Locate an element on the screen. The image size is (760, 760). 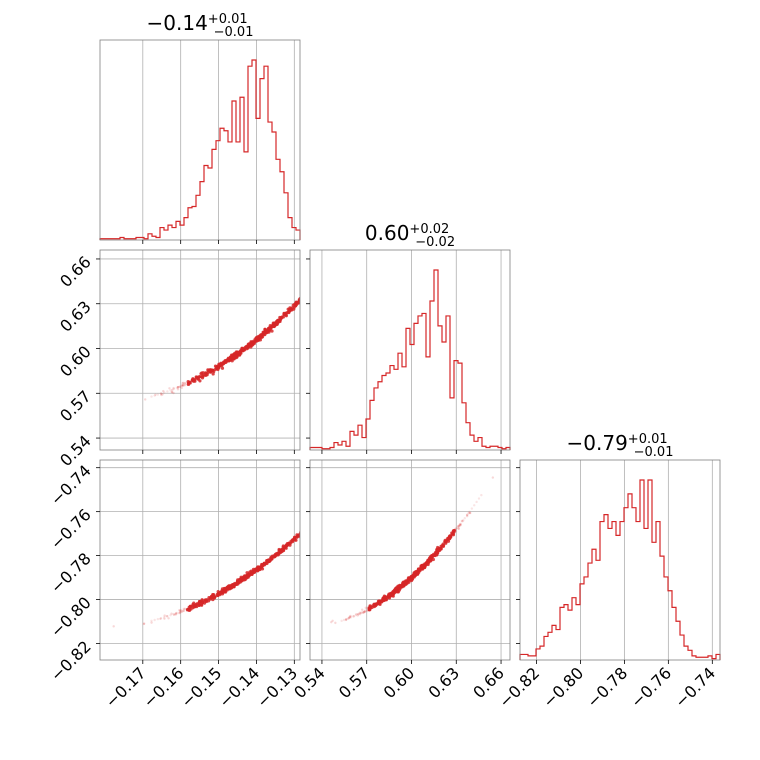
parameter-title: 0.60+0.02 −0.02 is located at coordinates (410, 235).